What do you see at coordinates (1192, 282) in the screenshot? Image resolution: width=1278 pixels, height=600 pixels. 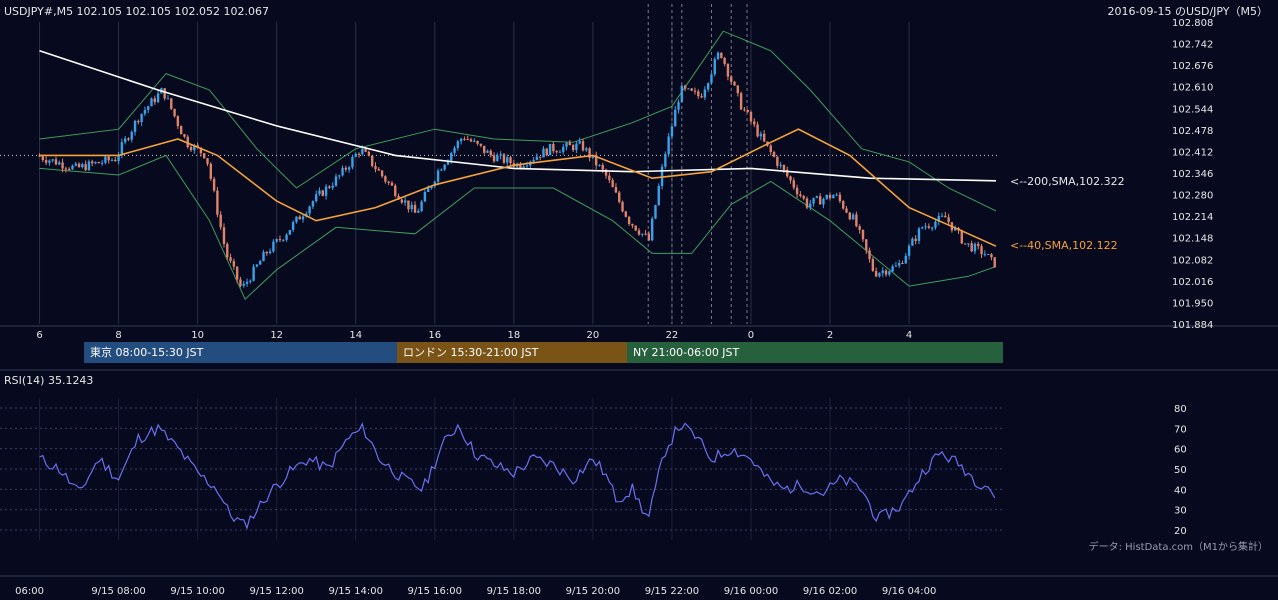 I see `price-y-tick: 102.016` at bounding box center [1192, 282].